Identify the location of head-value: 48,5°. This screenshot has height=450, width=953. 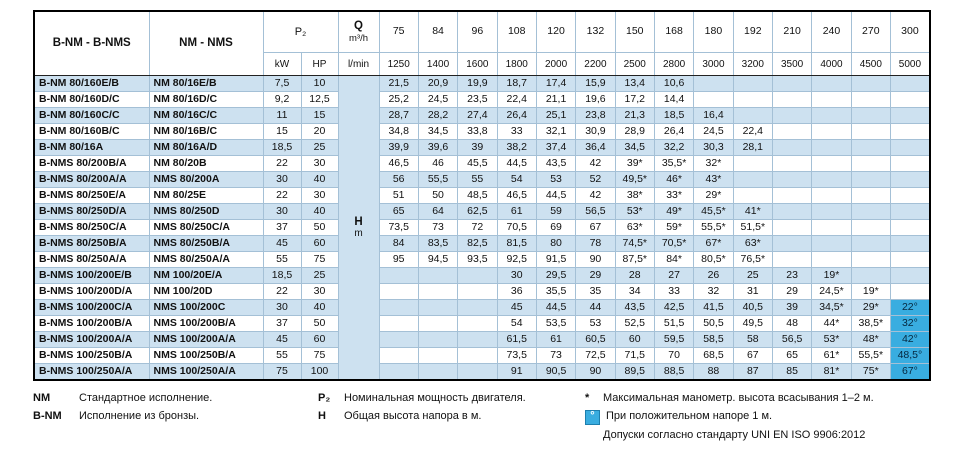
(910, 355).